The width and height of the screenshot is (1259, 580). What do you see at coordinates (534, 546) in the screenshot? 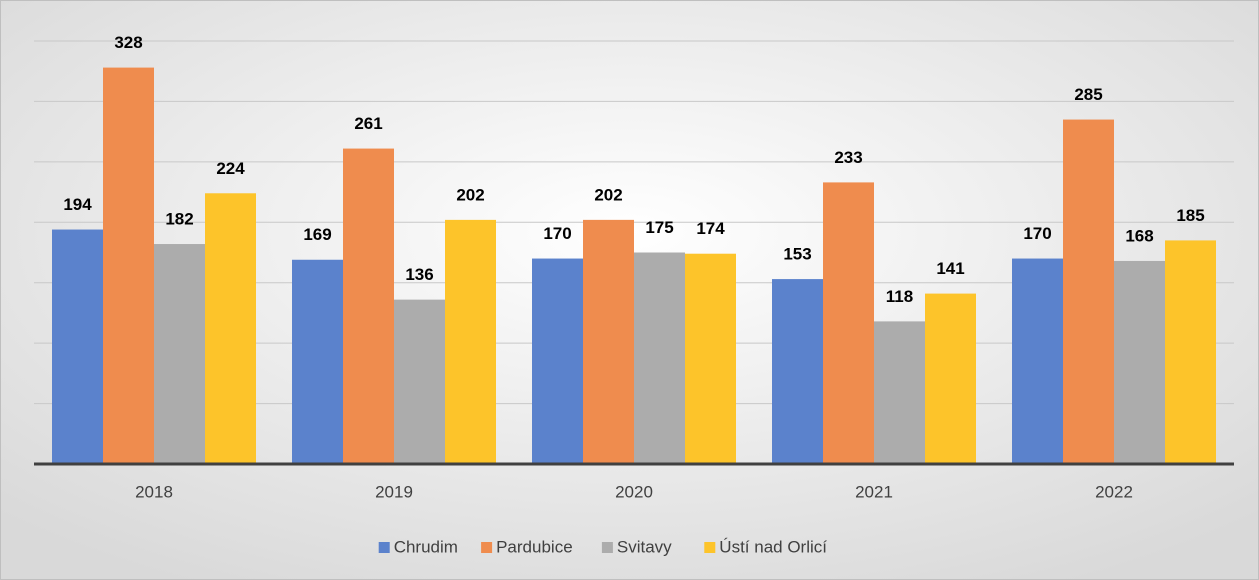
I see `legend-label: Pardubice` at bounding box center [534, 546].